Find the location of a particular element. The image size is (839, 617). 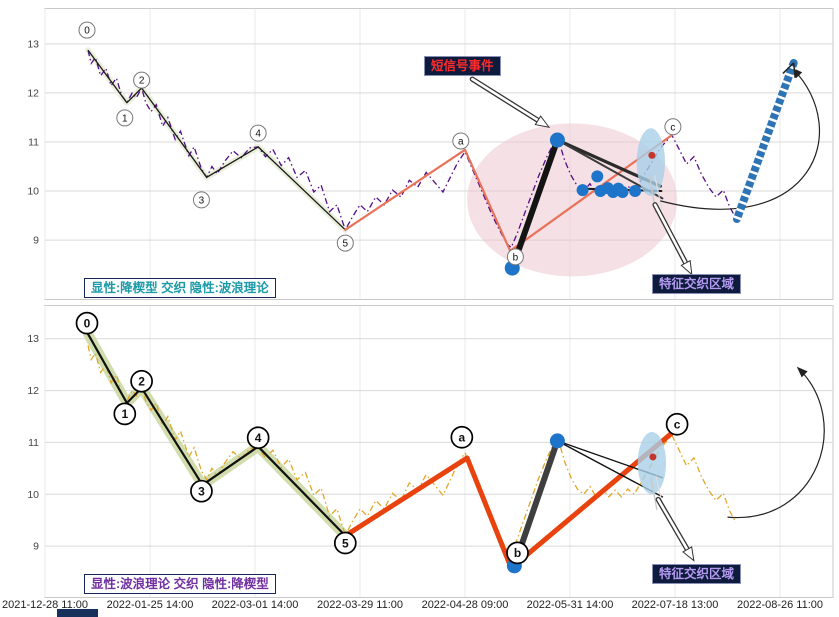

x-tick-label: 2022-08-26 11:00 is located at coordinates (780, 605).